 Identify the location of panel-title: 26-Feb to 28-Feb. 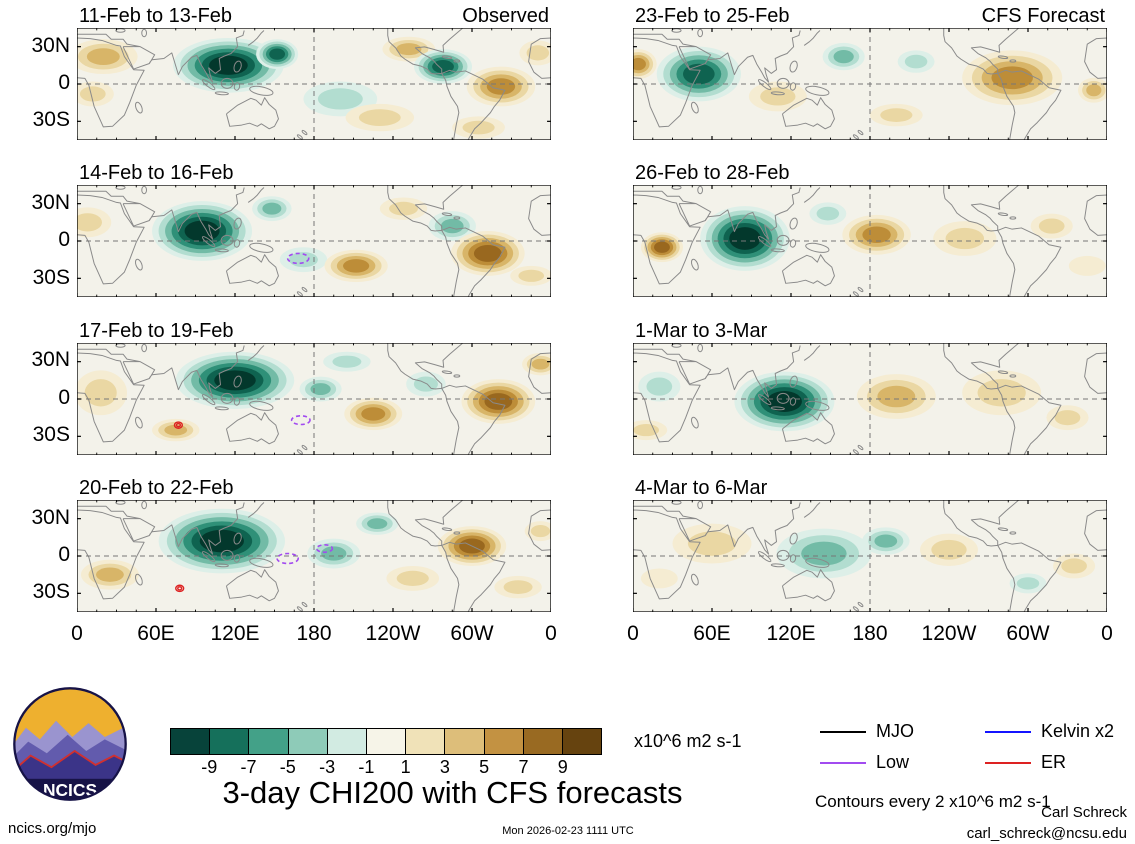
(712, 173).